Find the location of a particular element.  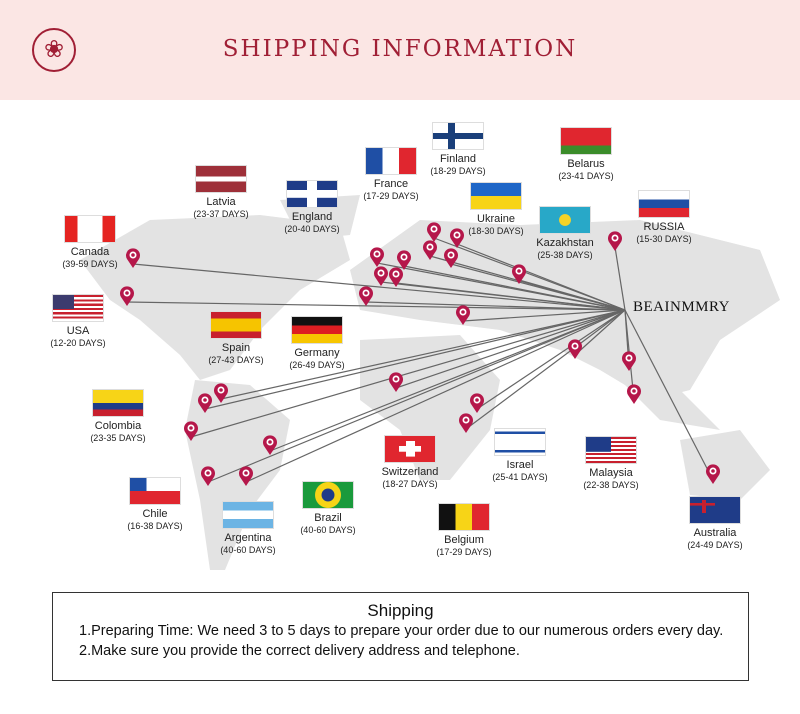

shipping-title: Shipping is located at coordinates (400, 610).